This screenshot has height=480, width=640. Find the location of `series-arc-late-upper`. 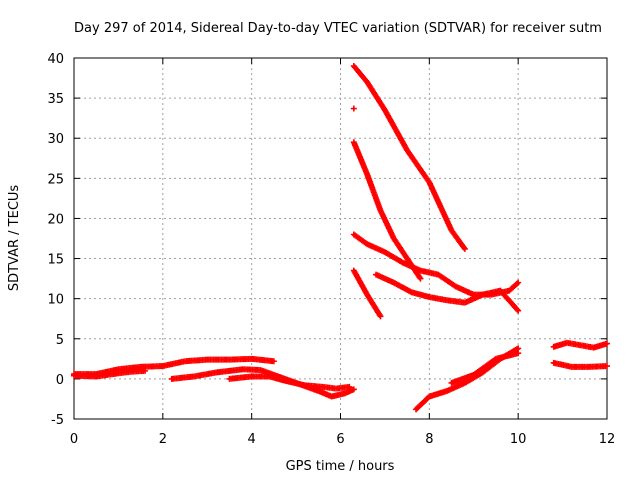

series-arc-late-upper is located at coordinates (580, 345).